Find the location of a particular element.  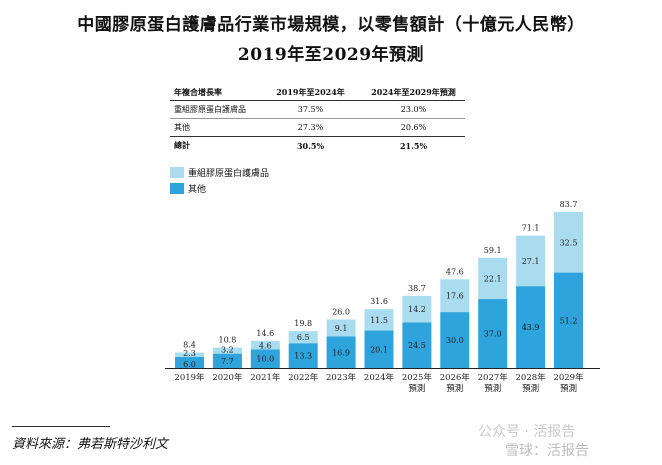

data-label-other: 10.0 is located at coordinates (265, 359).